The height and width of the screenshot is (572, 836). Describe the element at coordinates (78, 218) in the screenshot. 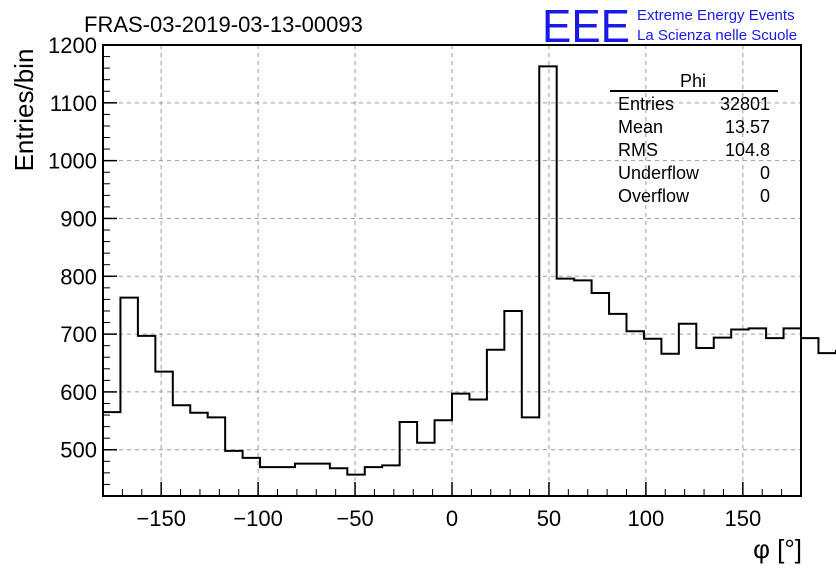

I see `y-tick-label: 900` at that location.